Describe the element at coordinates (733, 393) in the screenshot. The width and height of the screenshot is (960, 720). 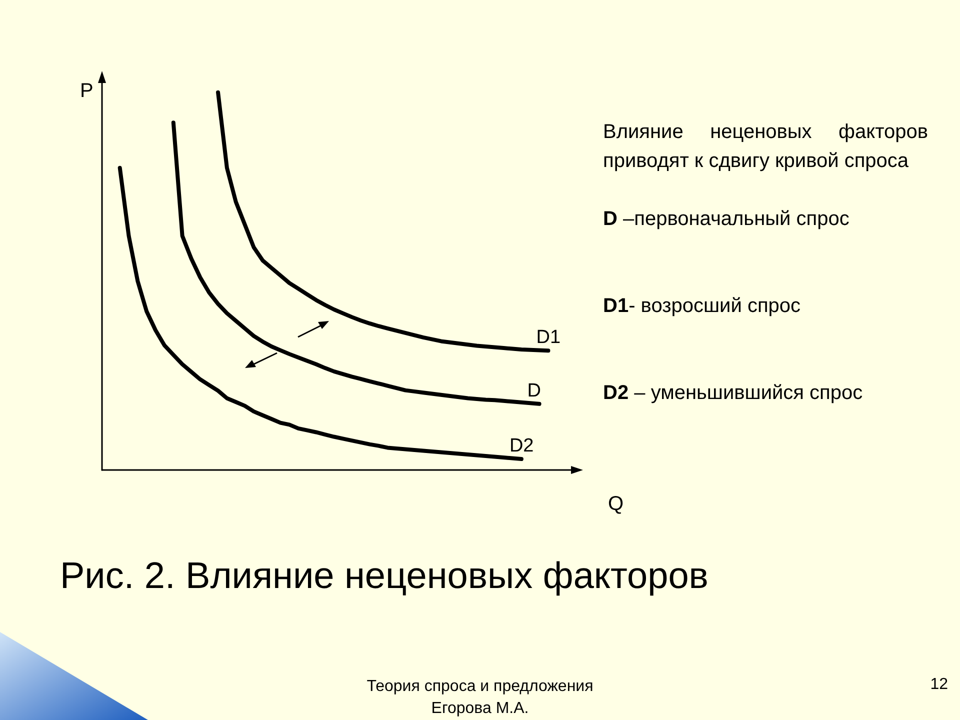
I see `text: D2 – уменьшившийся спрос` at that location.